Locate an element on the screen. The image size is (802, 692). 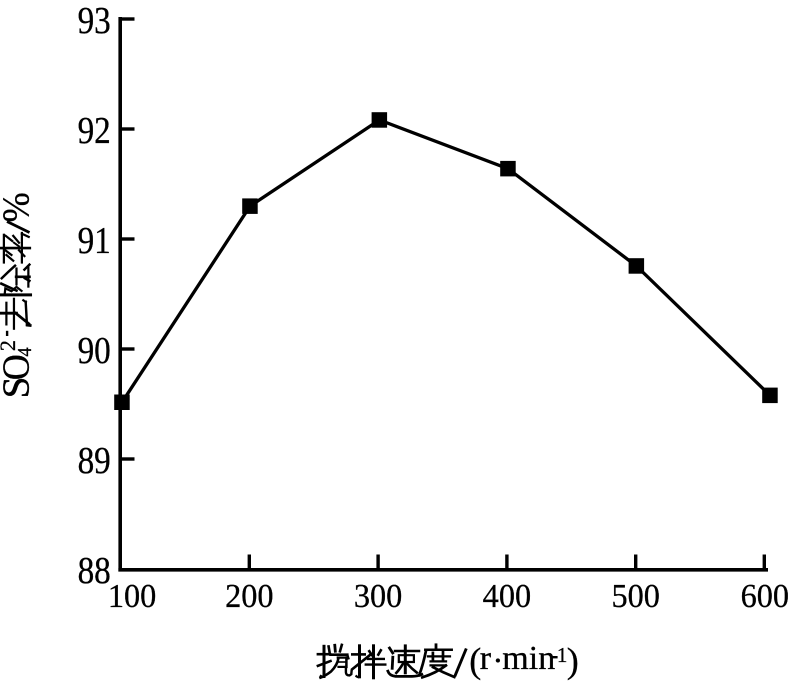
svg-text: O is located at coordinates (19, 367).